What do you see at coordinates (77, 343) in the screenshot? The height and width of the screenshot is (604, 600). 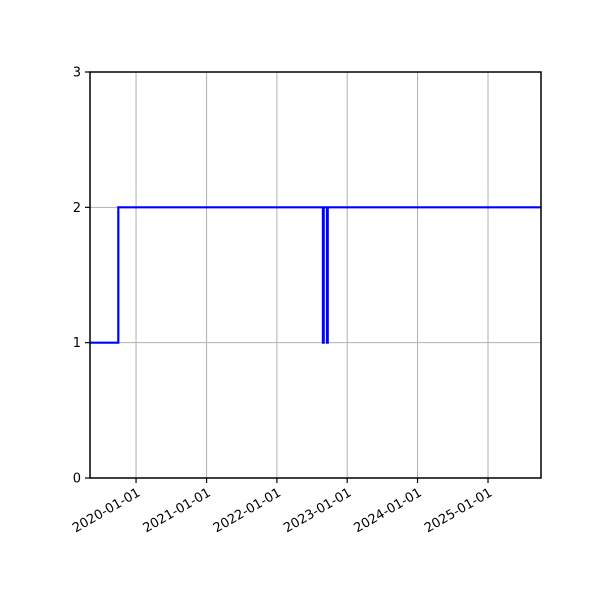 I see `y-tick-label: 1` at bounding box center [77, 343].